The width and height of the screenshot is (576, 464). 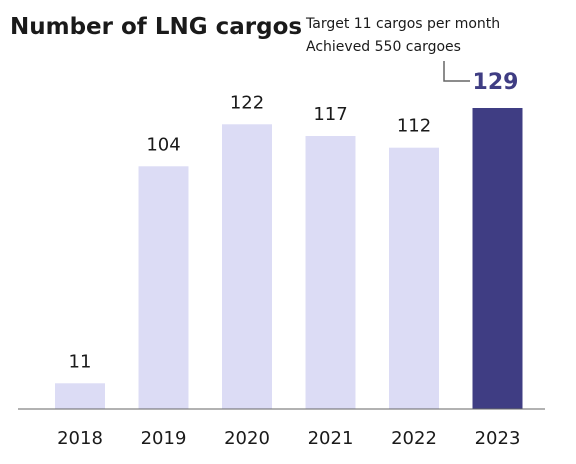 I want to click on value-label-2018: 11, so click(x=80, y=361).